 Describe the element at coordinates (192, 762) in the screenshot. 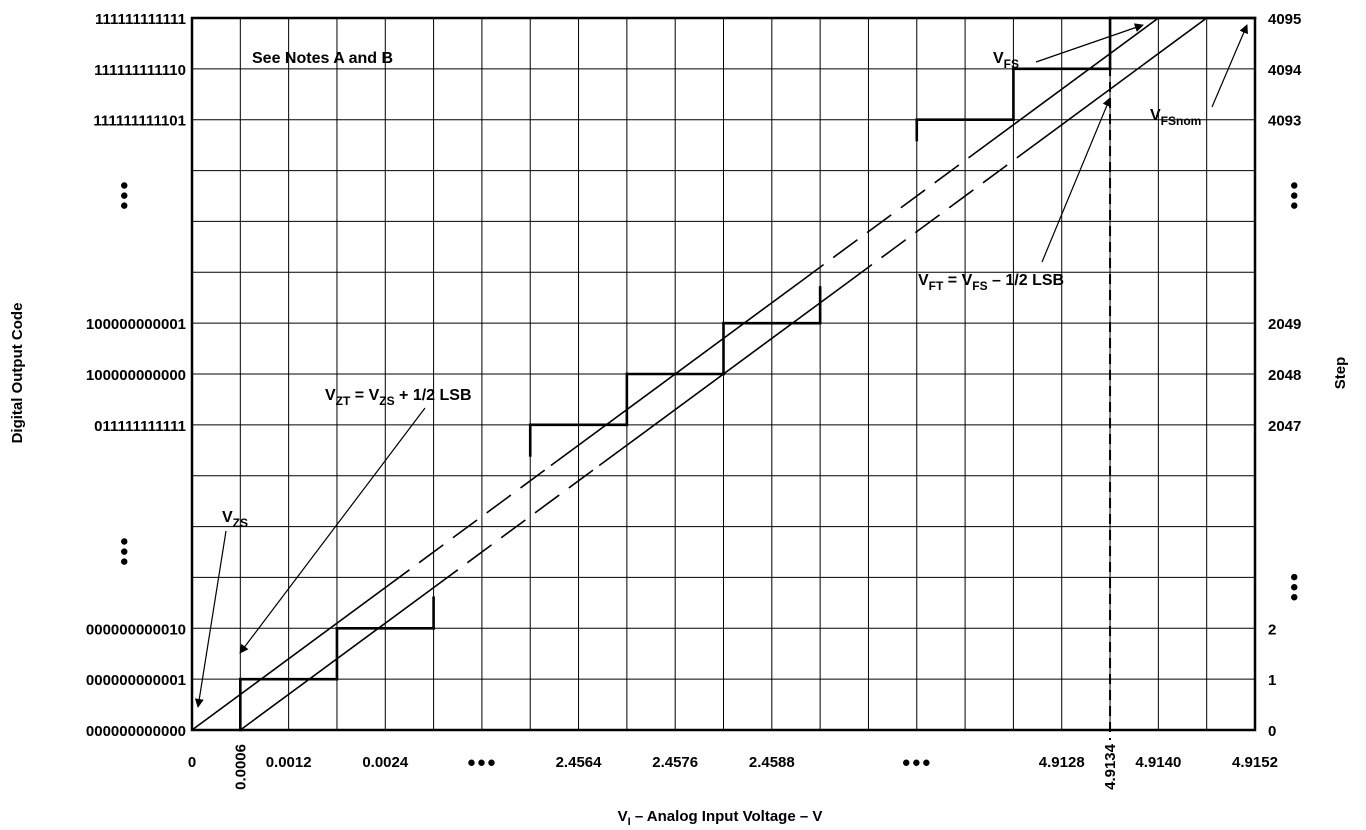

I see `x-tick-label: 0` at that location.